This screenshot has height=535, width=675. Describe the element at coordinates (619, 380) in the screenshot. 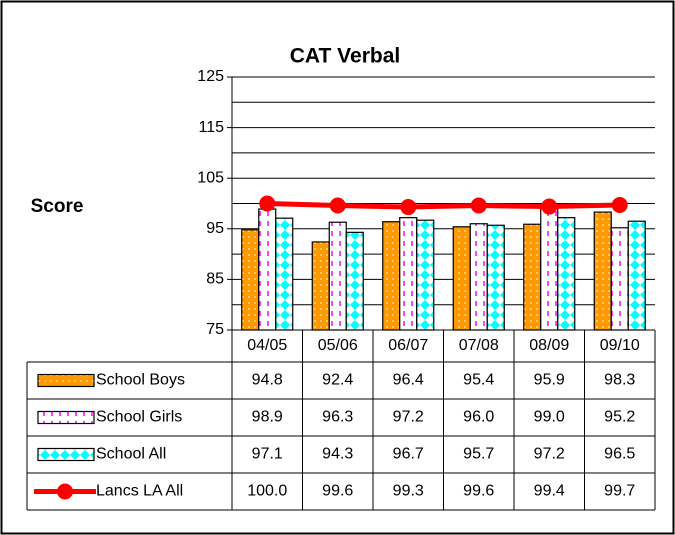

I see `table-value: 98.3` at that location.